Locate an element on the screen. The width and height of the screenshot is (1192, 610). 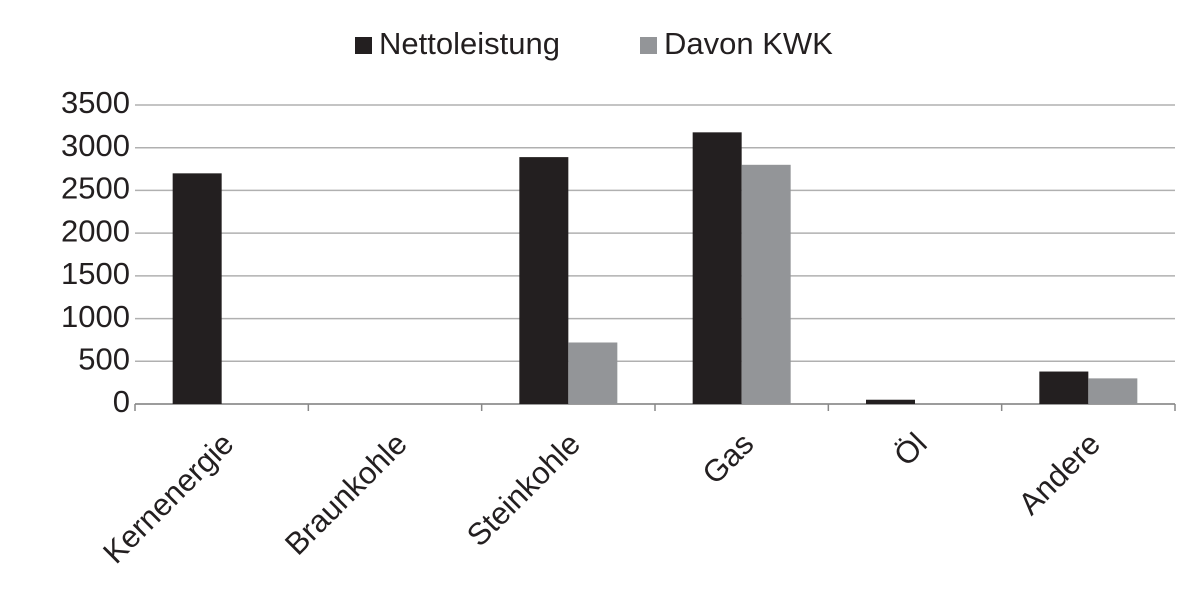
x-tick-label: Braunkohle is located at coordinates (346, 494).